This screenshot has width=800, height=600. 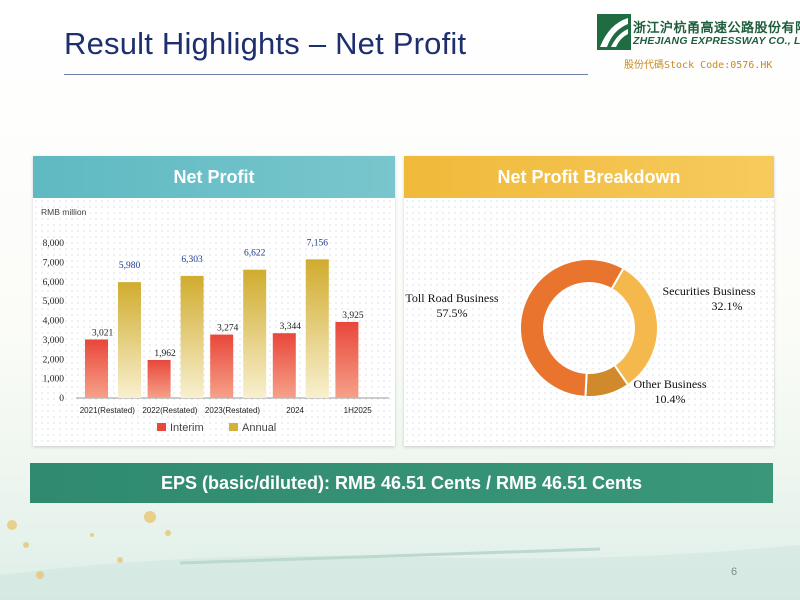 I want to click on breakdown-panel-title: Net Profit Breakdown, so click(x=589, y=177).